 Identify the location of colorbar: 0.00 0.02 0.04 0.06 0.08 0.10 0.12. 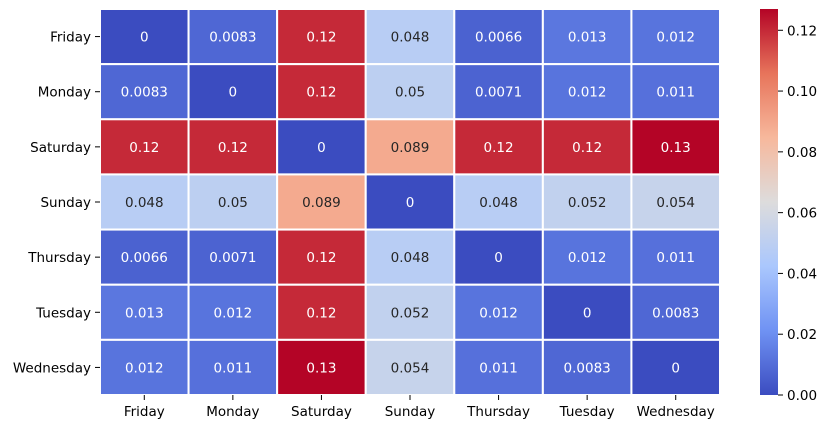
(788, 206).